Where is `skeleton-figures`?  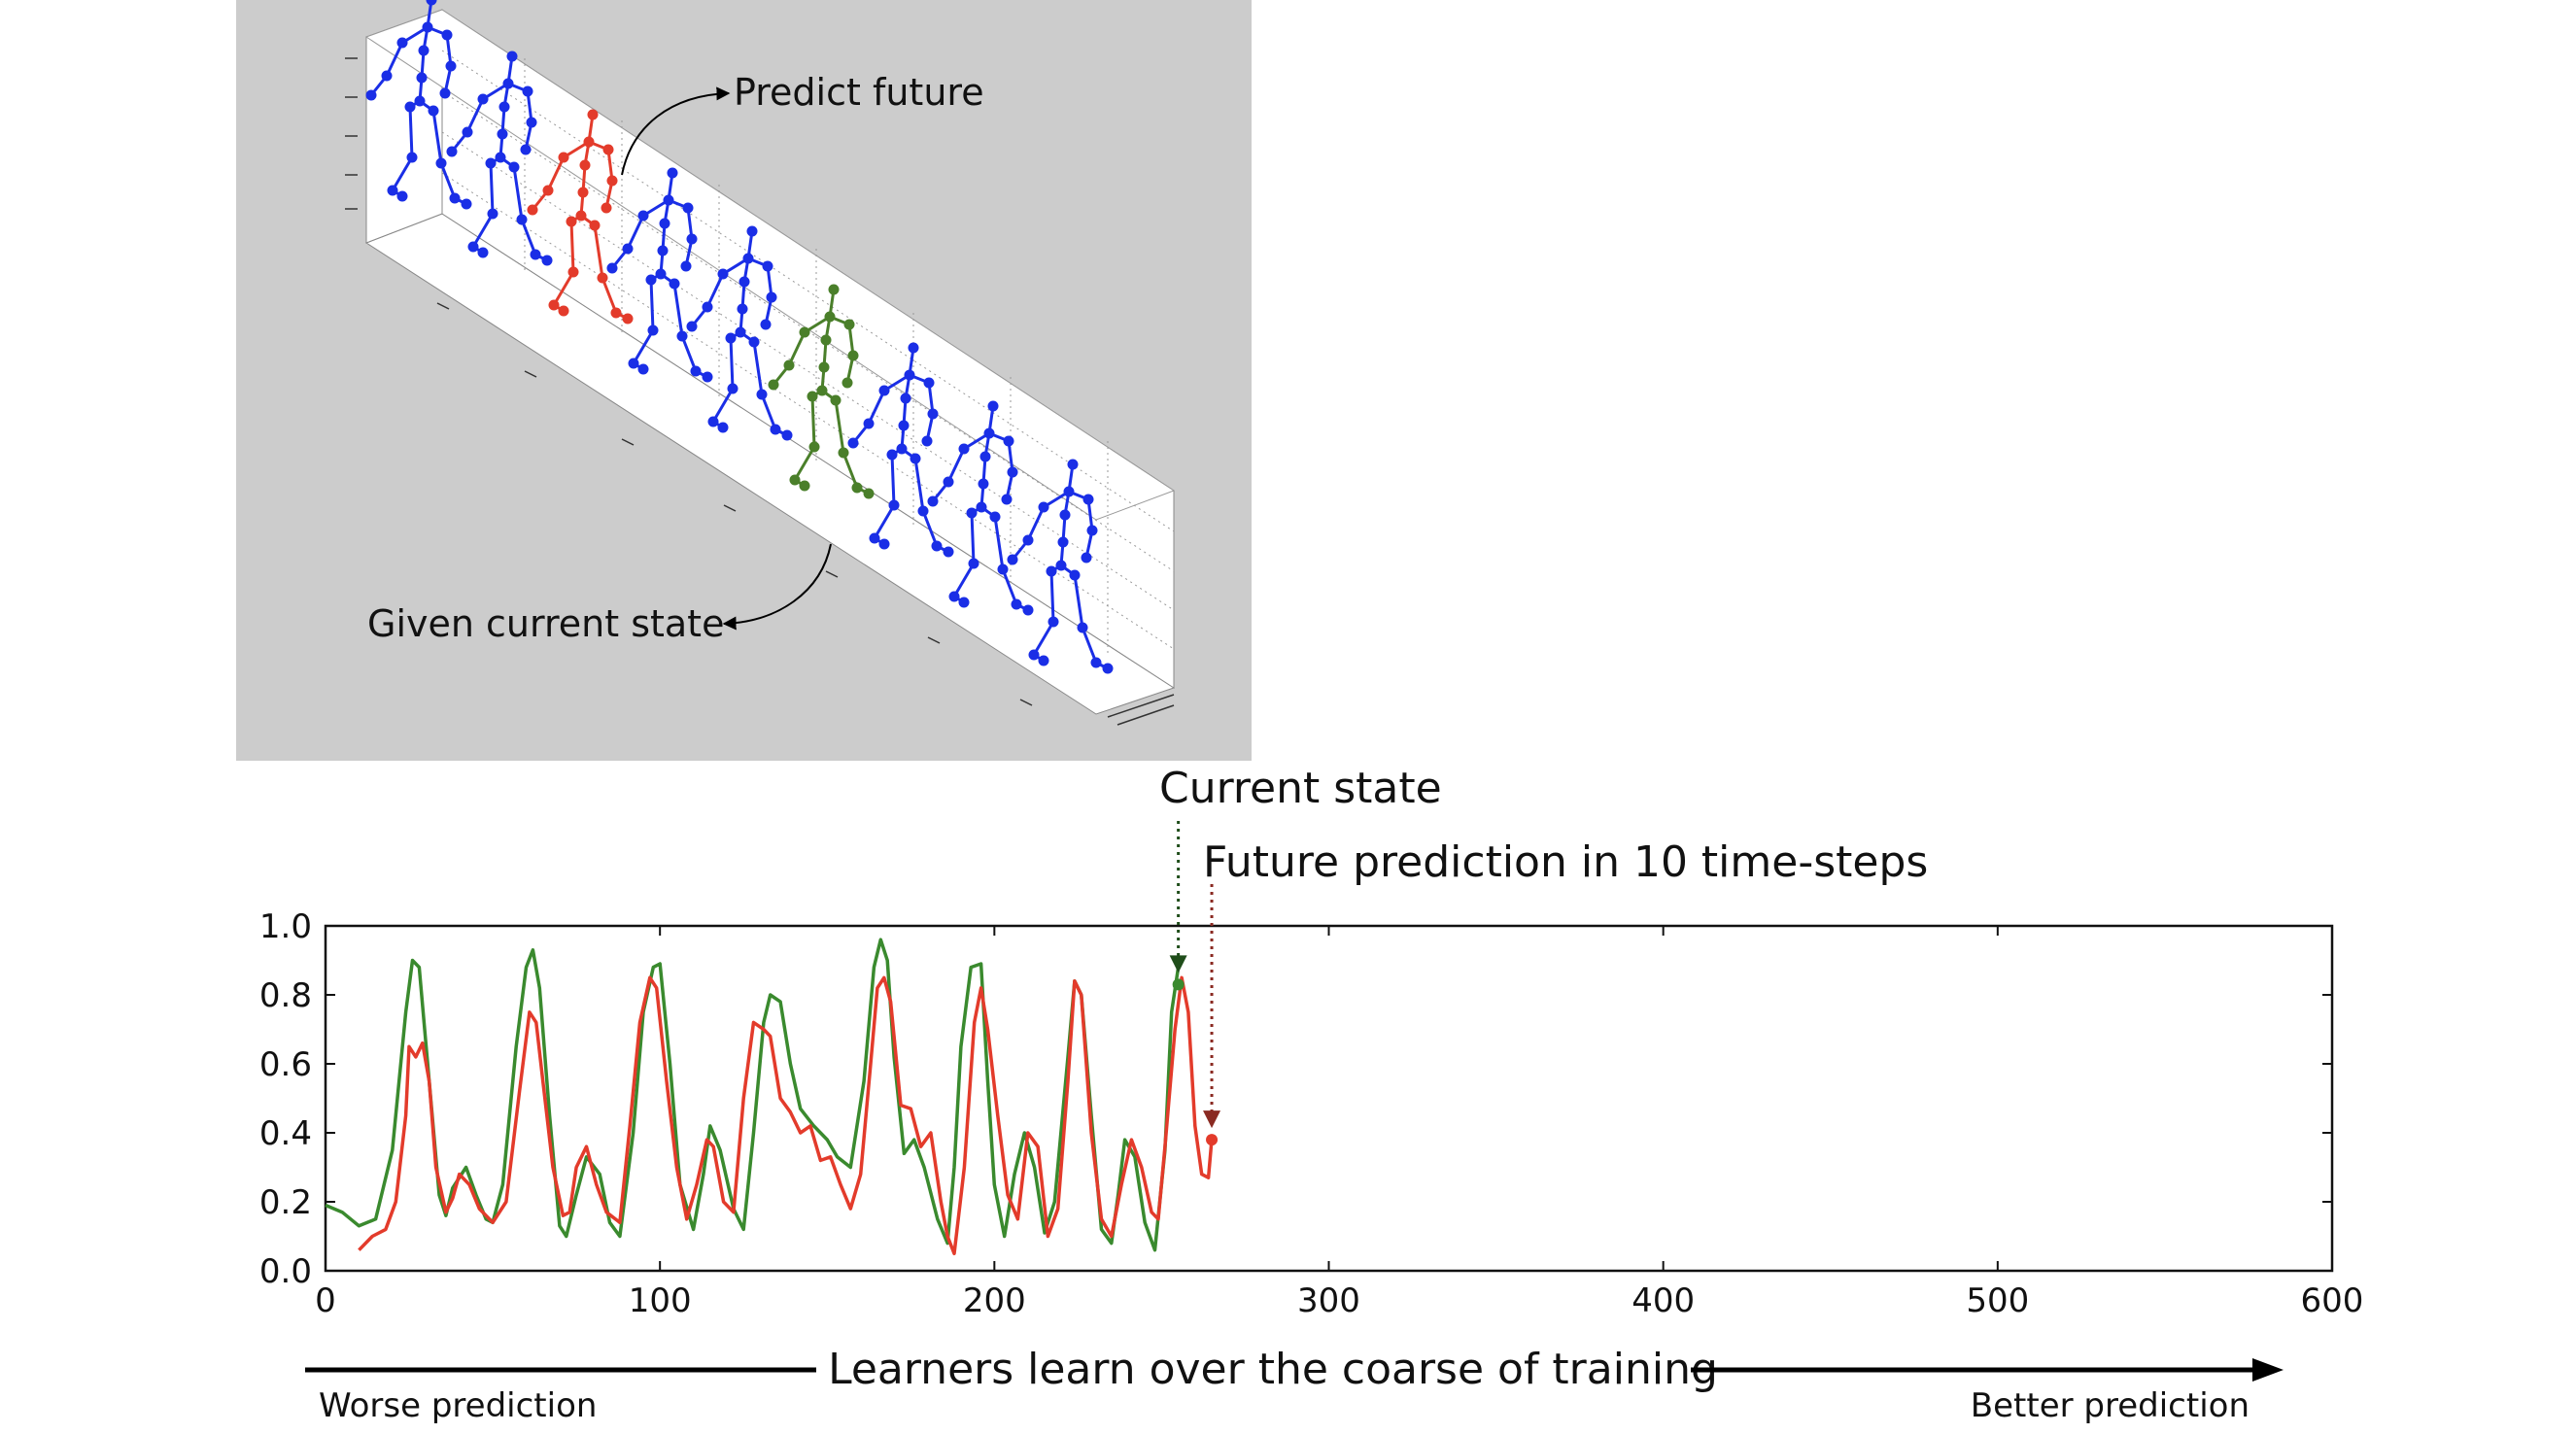
skeleton-figures is located at coordinates (739, 337).